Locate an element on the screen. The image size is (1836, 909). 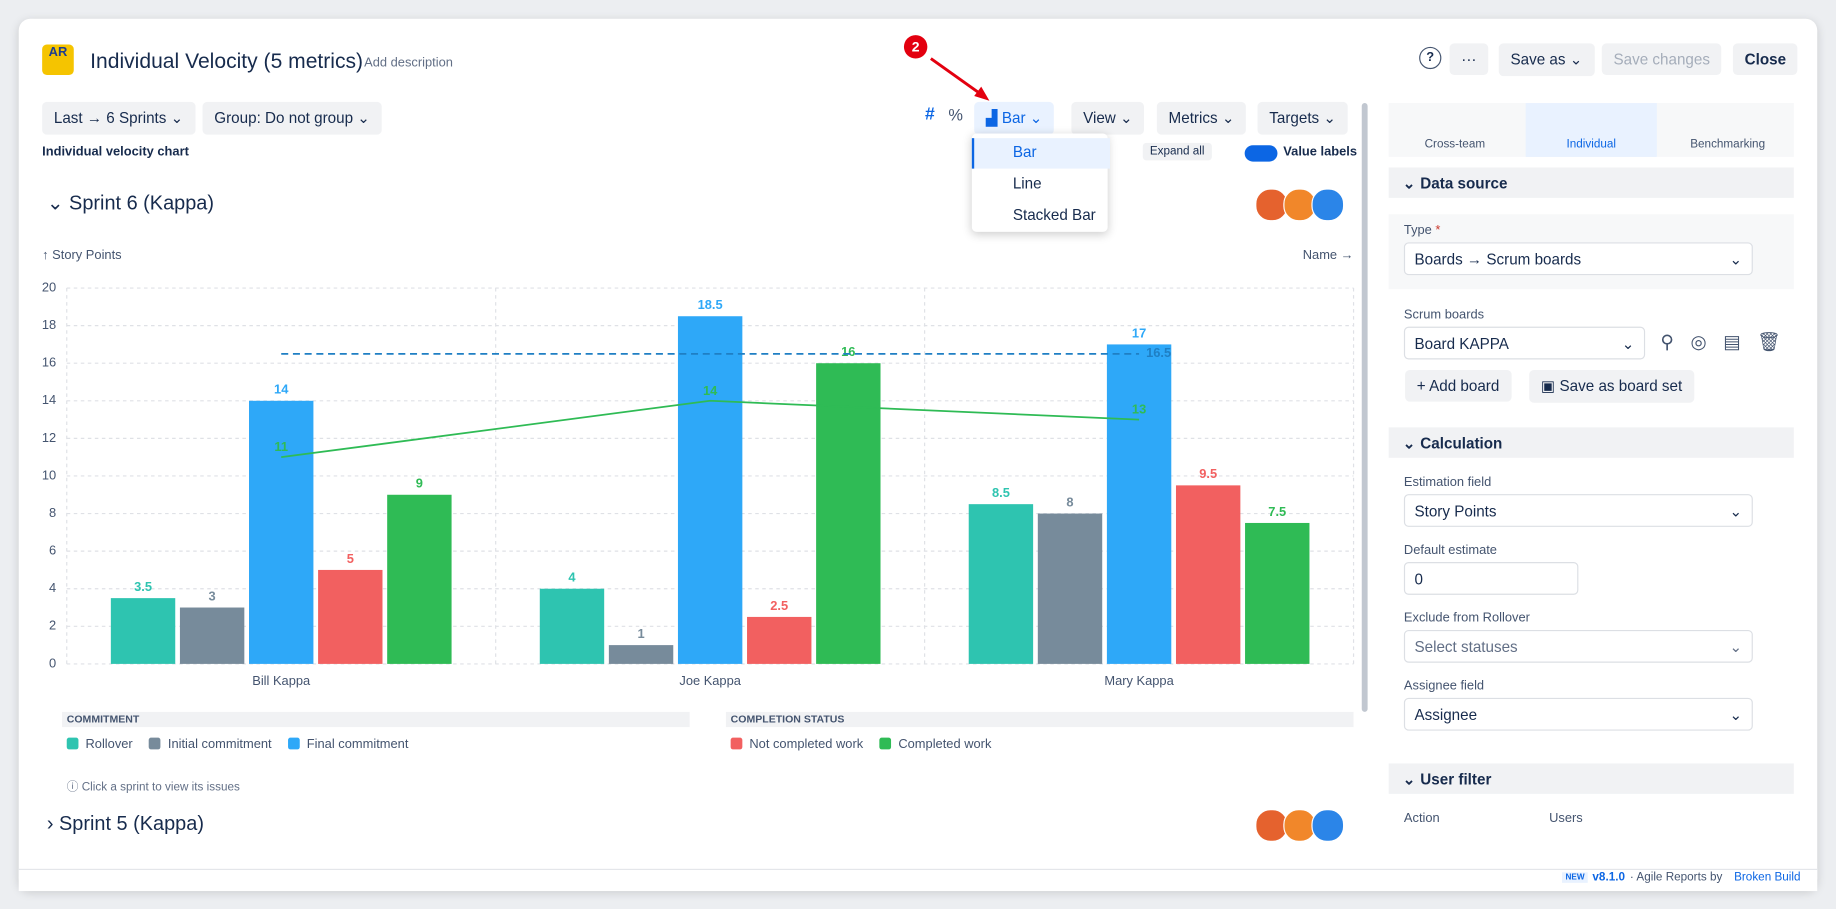
board-select: Board KAPPA ⌄ is located at coordinates (1524, 343).